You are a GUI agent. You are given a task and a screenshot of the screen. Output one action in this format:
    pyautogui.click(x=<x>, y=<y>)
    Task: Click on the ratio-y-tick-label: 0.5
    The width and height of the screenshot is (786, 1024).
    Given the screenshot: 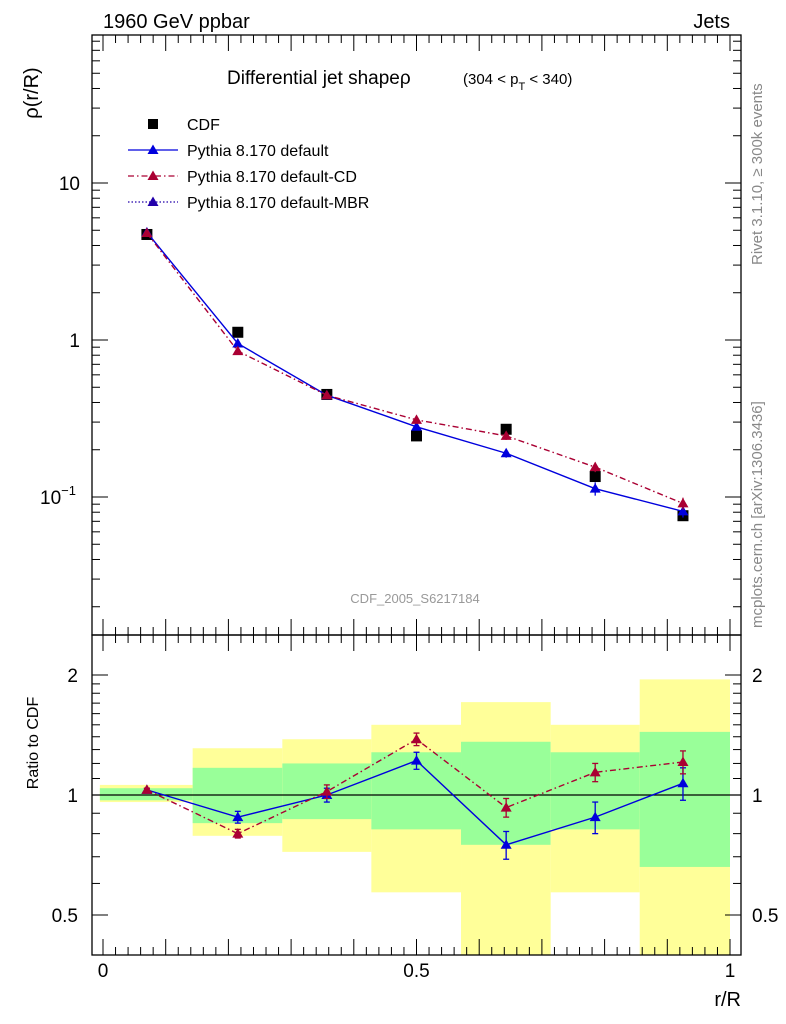 What is the action you would take?
    pyautogui.click(x=65, y=916)
    